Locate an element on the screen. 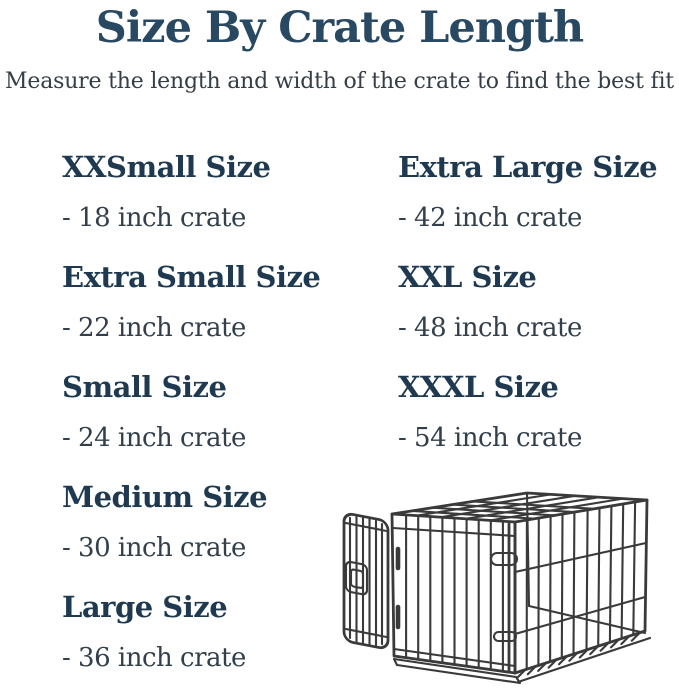 The width and height of the screenshot is (679, 697). size-item-xxxl: XXXL Size - 54 inch crate is located at coordinates (490, 412).